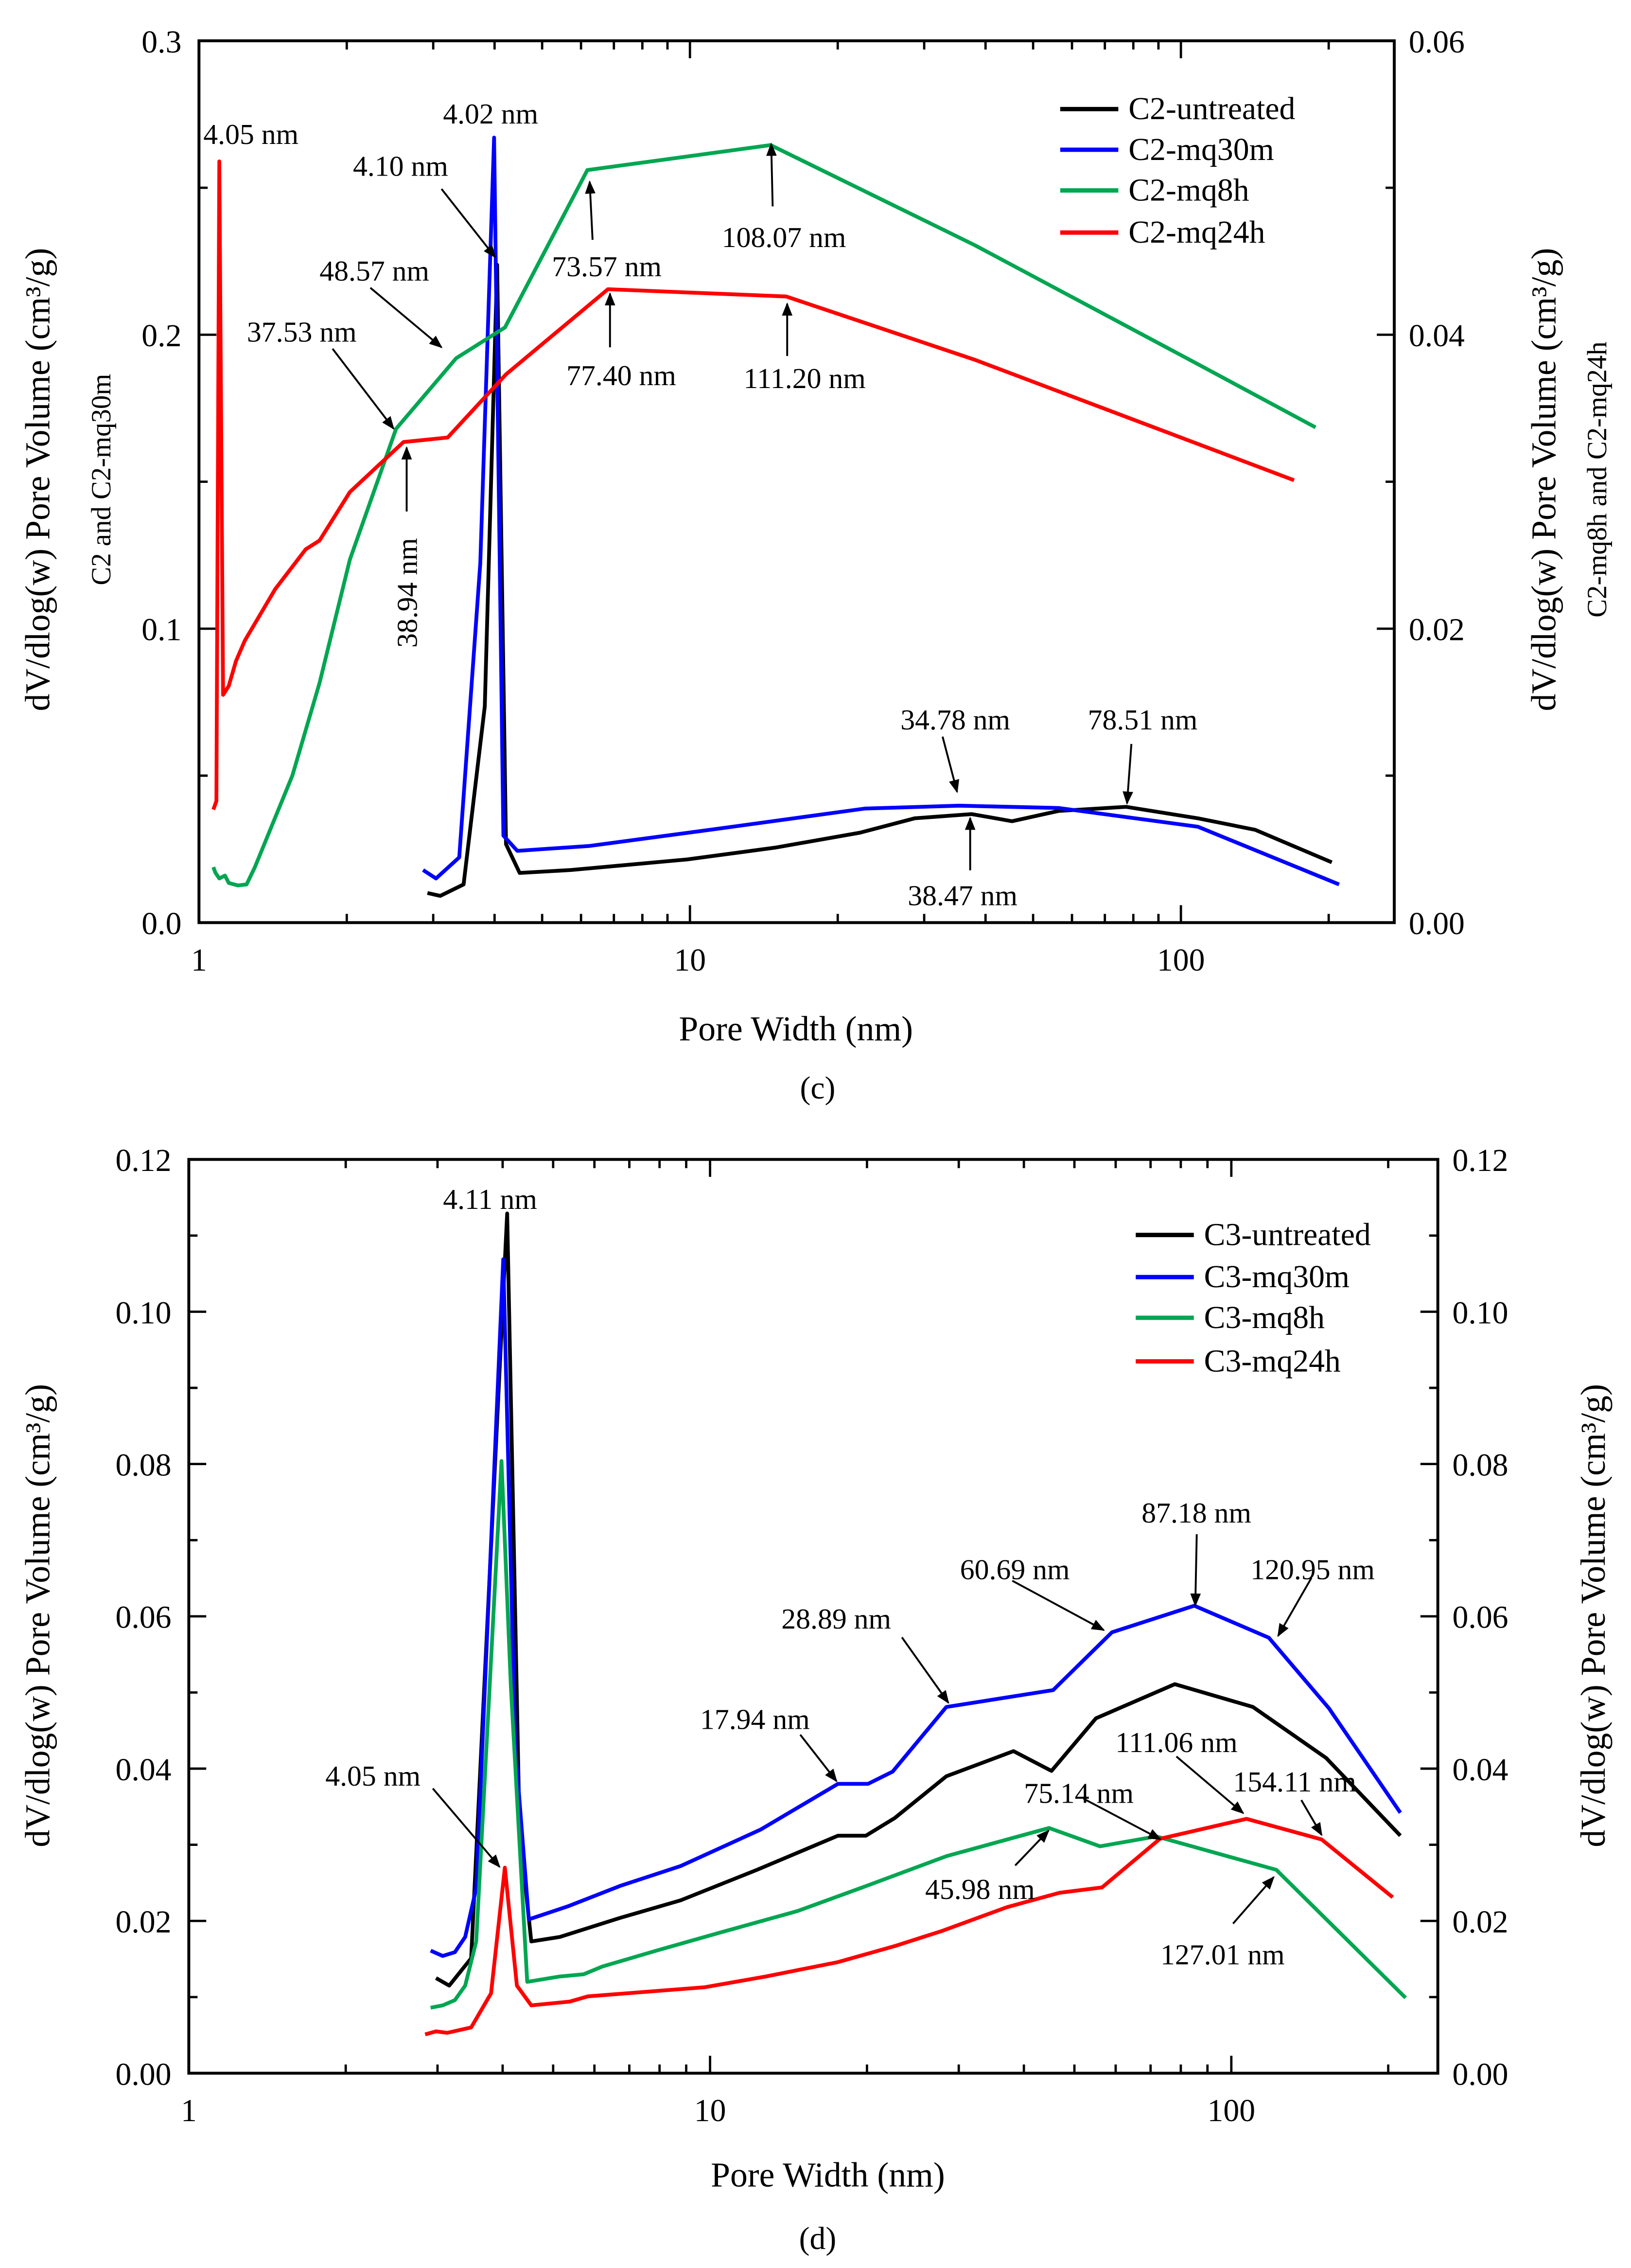 The image size is (1631, 2268). What do you see at coordinates (144, 1617) in the screenshot?
I see `y-left-tick-label: 0.06` at bounding box center [144, 1617].